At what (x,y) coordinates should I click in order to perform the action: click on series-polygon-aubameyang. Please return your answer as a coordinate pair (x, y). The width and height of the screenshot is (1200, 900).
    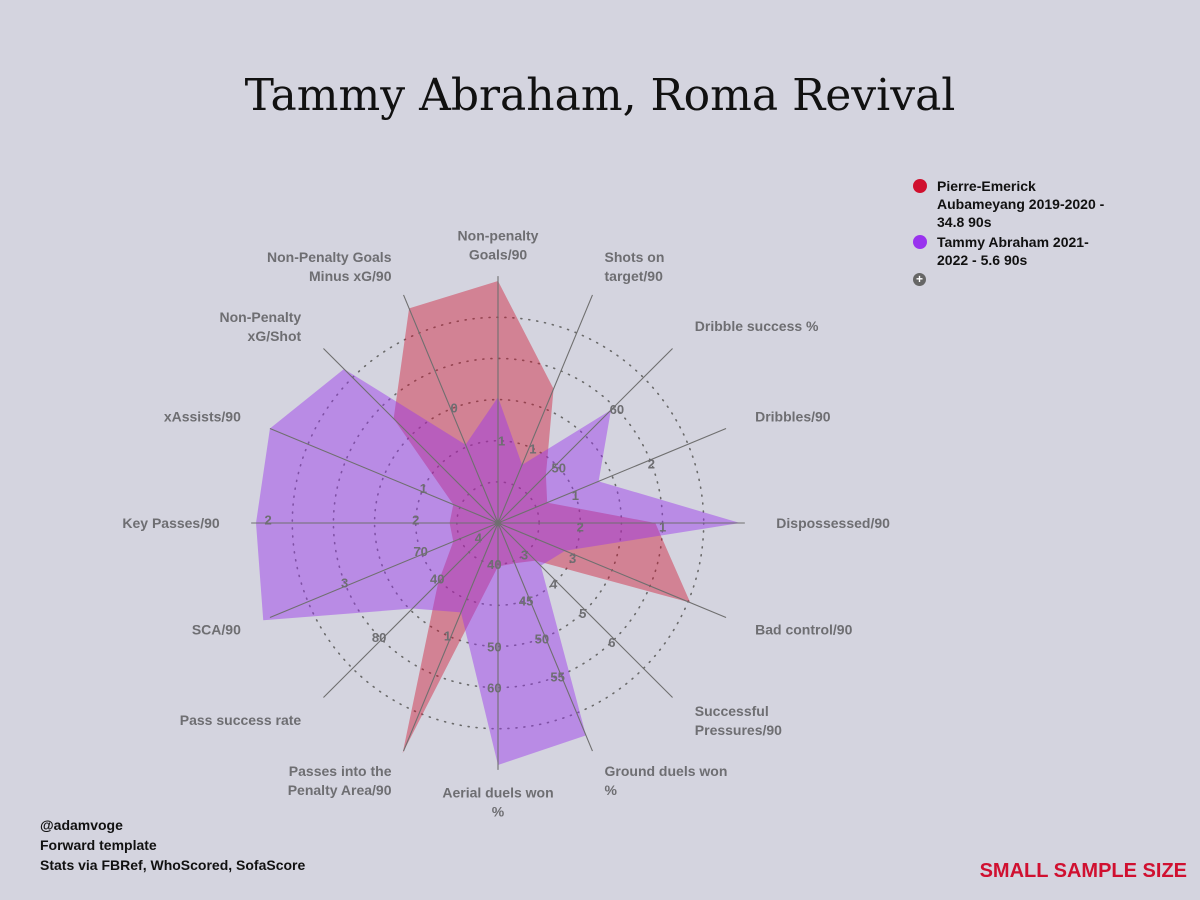
    Looking at the image, I should click on (542, 517).